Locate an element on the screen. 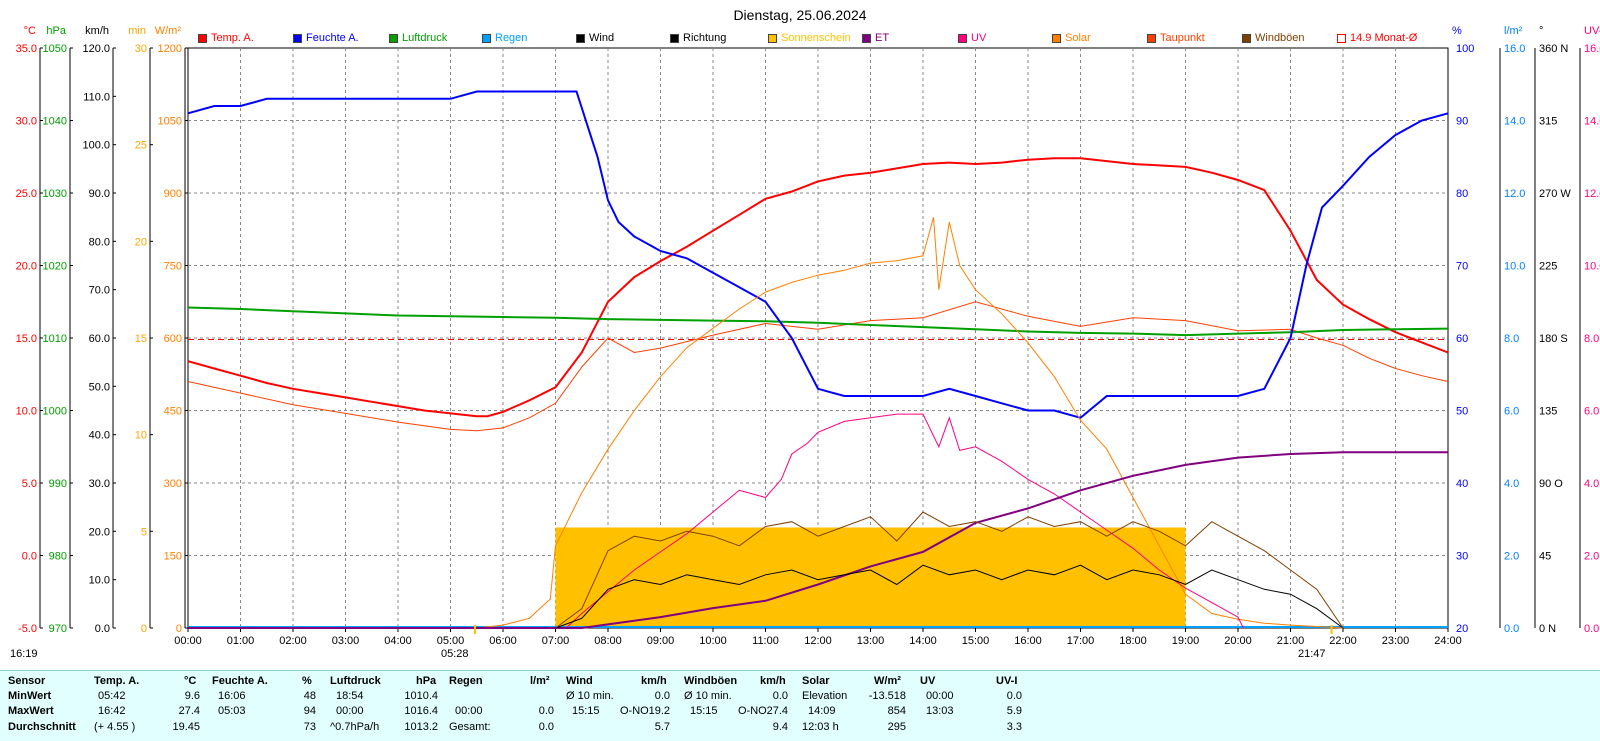  left-axis-tick-label: 40.0 is located at coordinates (99, 436).